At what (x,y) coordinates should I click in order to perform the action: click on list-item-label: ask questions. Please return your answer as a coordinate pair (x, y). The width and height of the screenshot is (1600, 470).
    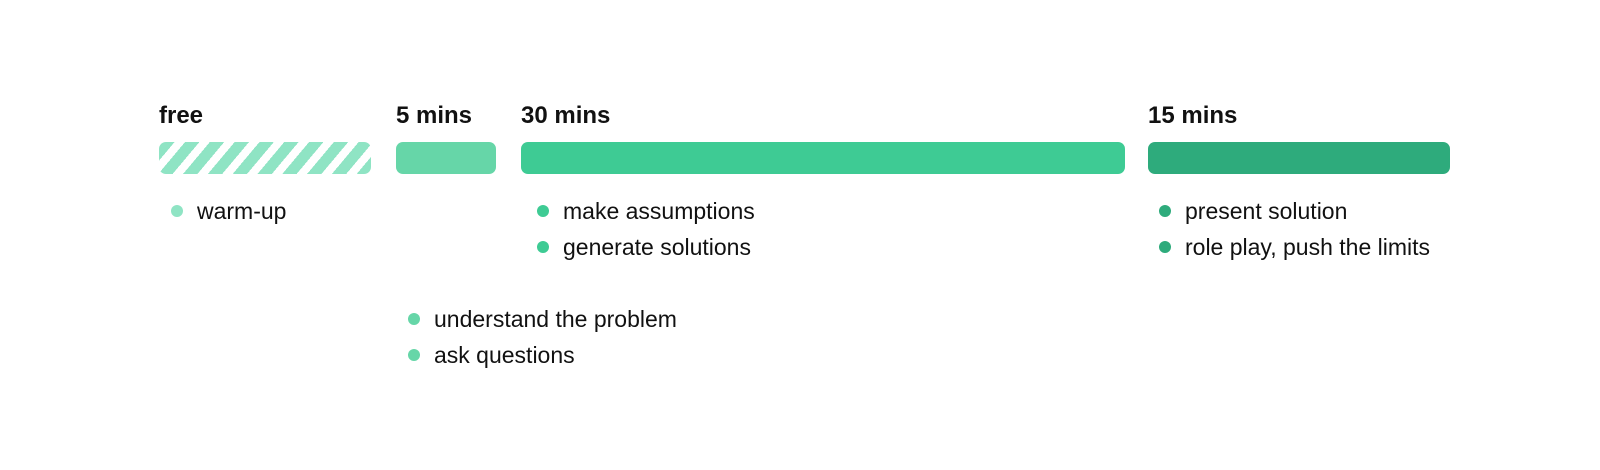
    Looking at the image, I should click on (504, 355).